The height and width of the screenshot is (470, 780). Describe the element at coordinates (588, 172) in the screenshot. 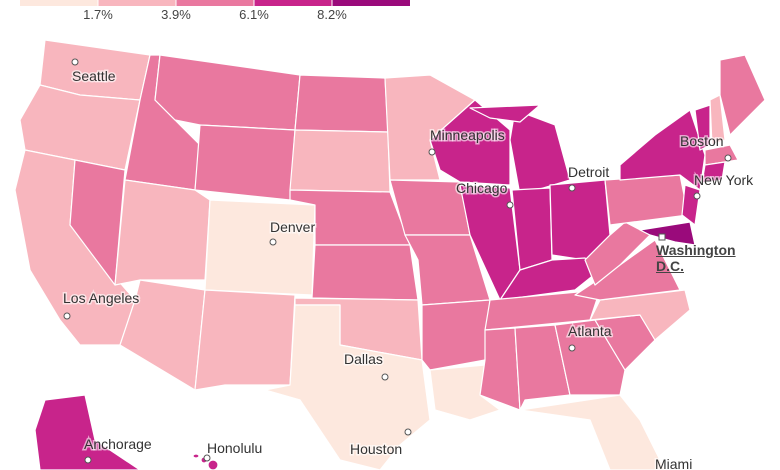

I see `city-label: Detroit` at that location.